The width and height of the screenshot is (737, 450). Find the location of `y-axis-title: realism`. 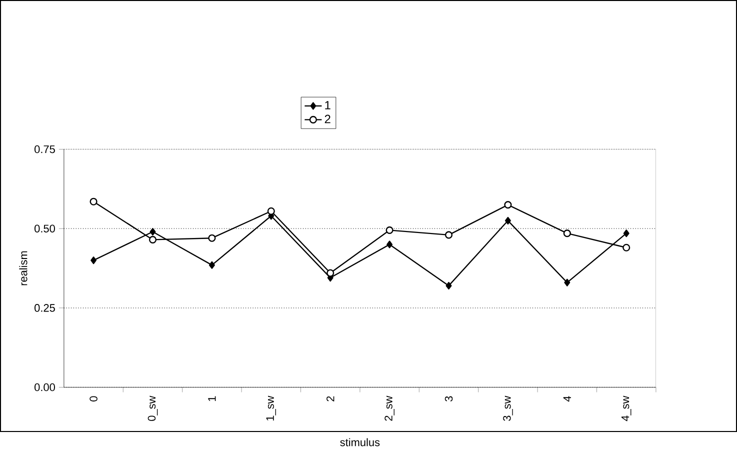

y-axis-title: realism is located at coordinates (23, 269).